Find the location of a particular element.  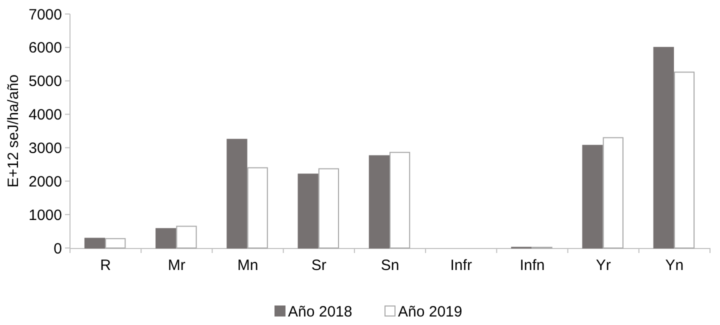

y-tick-label: 0 is located at coordinates (58, 249).